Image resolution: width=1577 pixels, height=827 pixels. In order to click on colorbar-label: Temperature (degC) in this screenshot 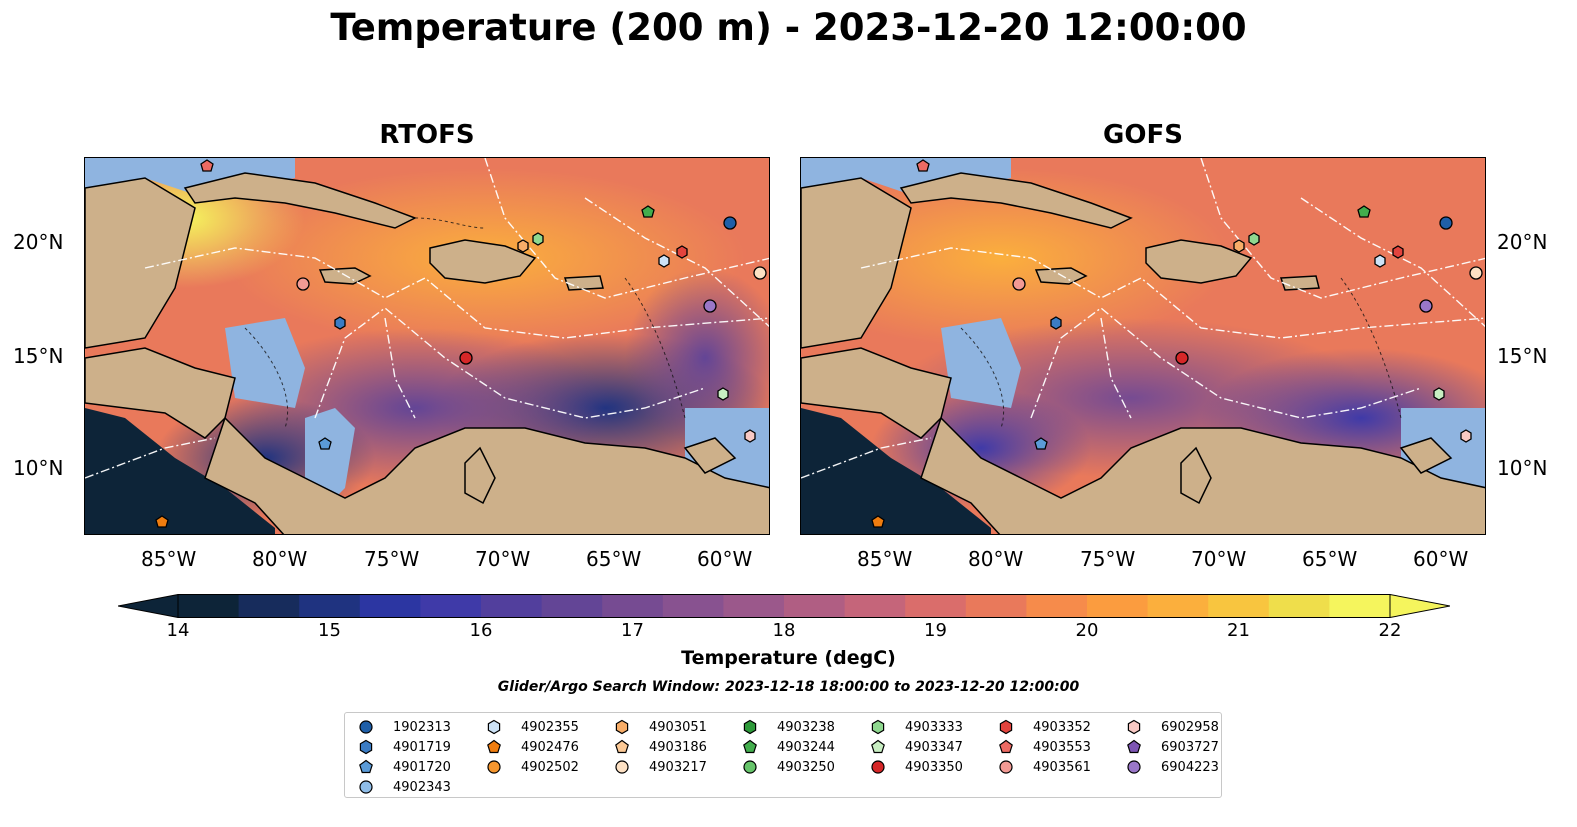, I will do `click(788, 658)`.